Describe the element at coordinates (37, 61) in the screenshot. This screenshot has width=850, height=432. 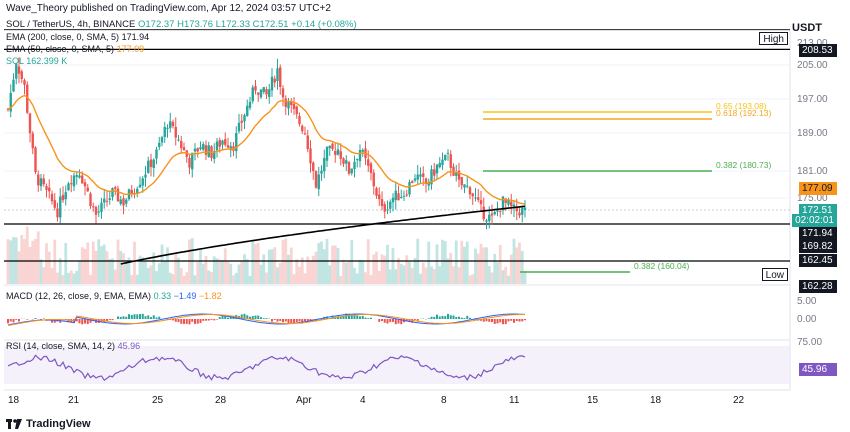
I see `volume-legend: SOL 162.399 K` at that location.